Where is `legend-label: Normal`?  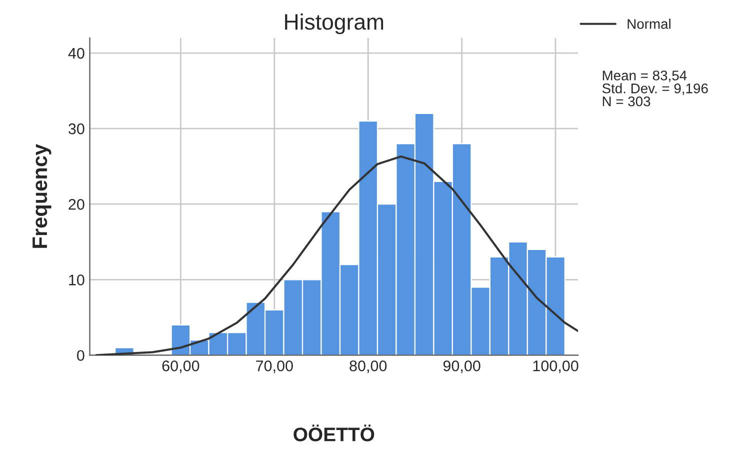
legend-label: Normal is located at coordinates (649, 23).